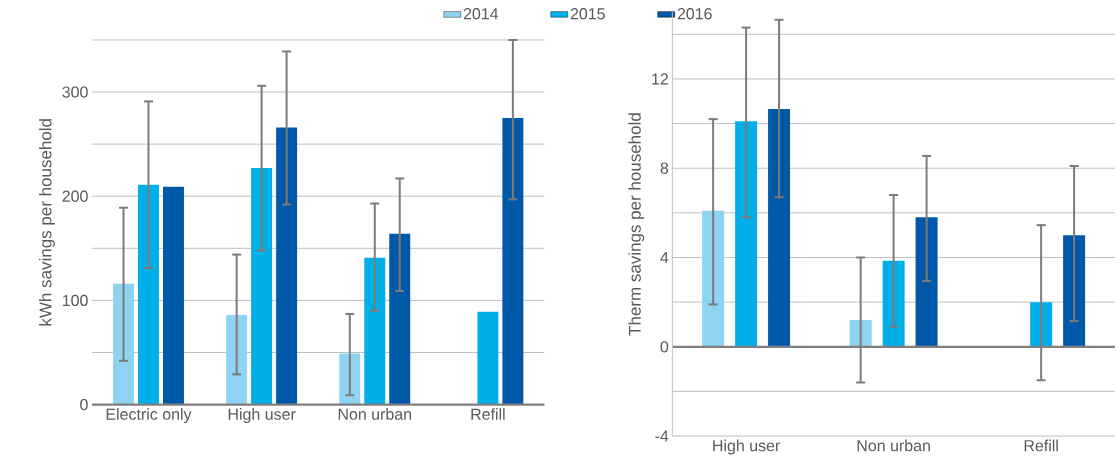 This screenshot has width=1116, height=463. I want to click on y-tick-label: 12, so click(660, 79).